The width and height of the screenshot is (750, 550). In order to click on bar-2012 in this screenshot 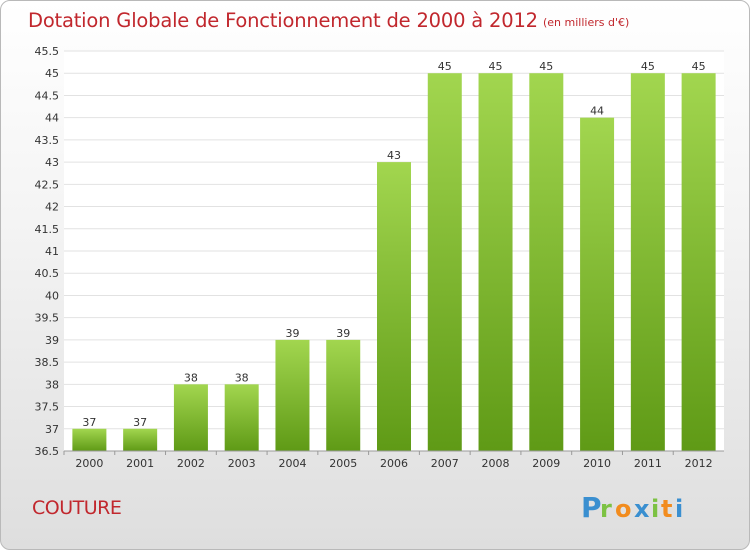, I will do `click(698, 262)`.